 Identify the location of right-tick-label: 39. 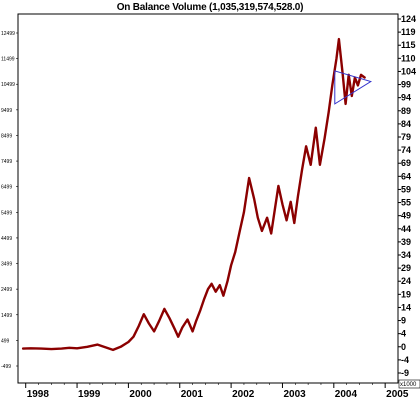
(406, 242).